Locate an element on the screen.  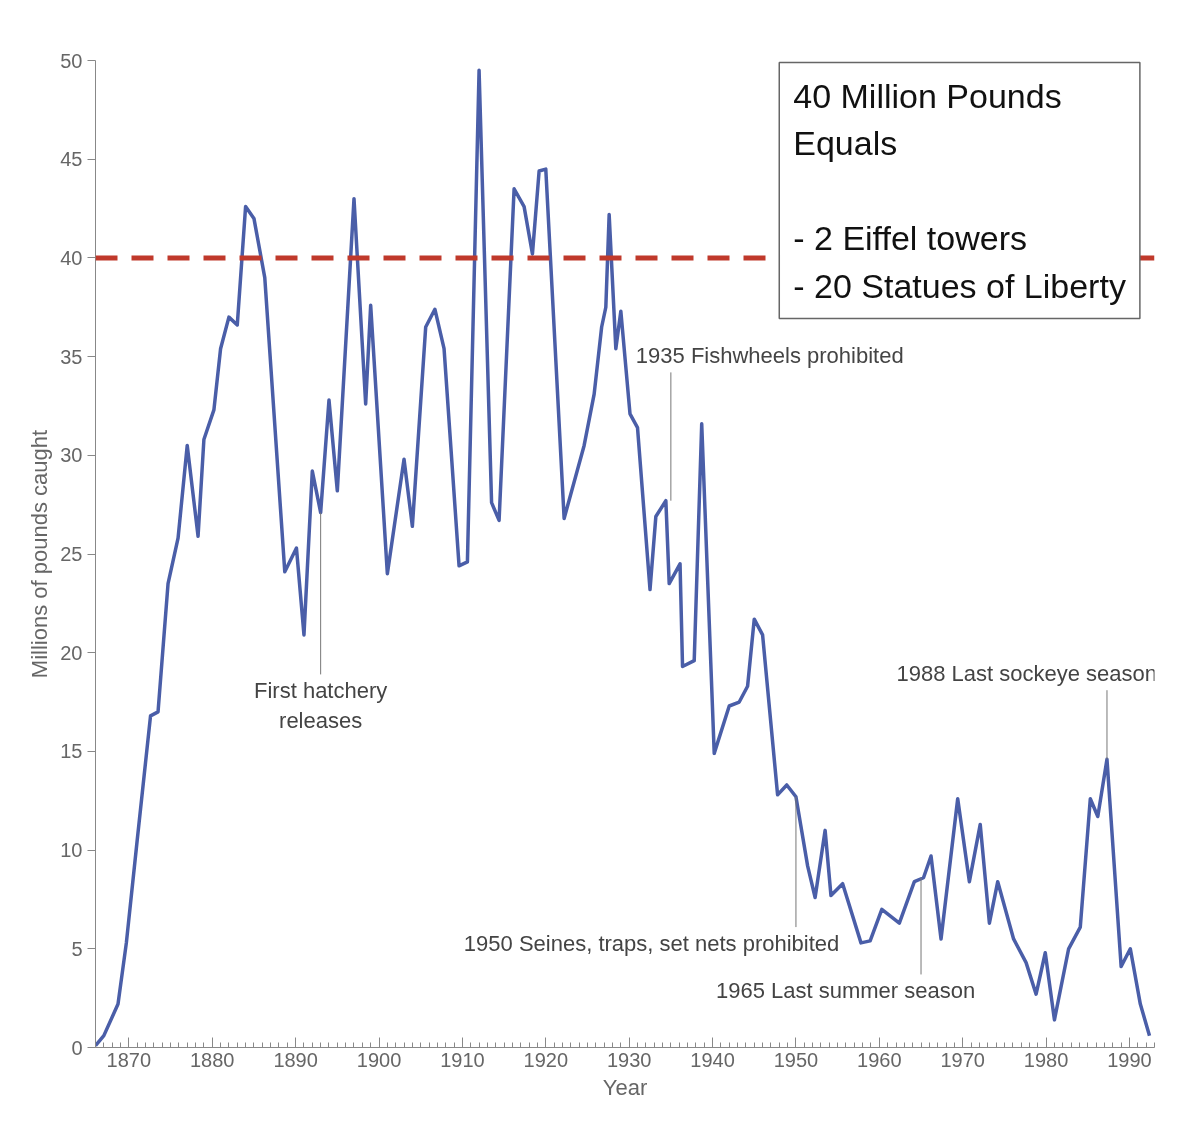
y-tick-label: 30 is located at coordinates (71, 455).